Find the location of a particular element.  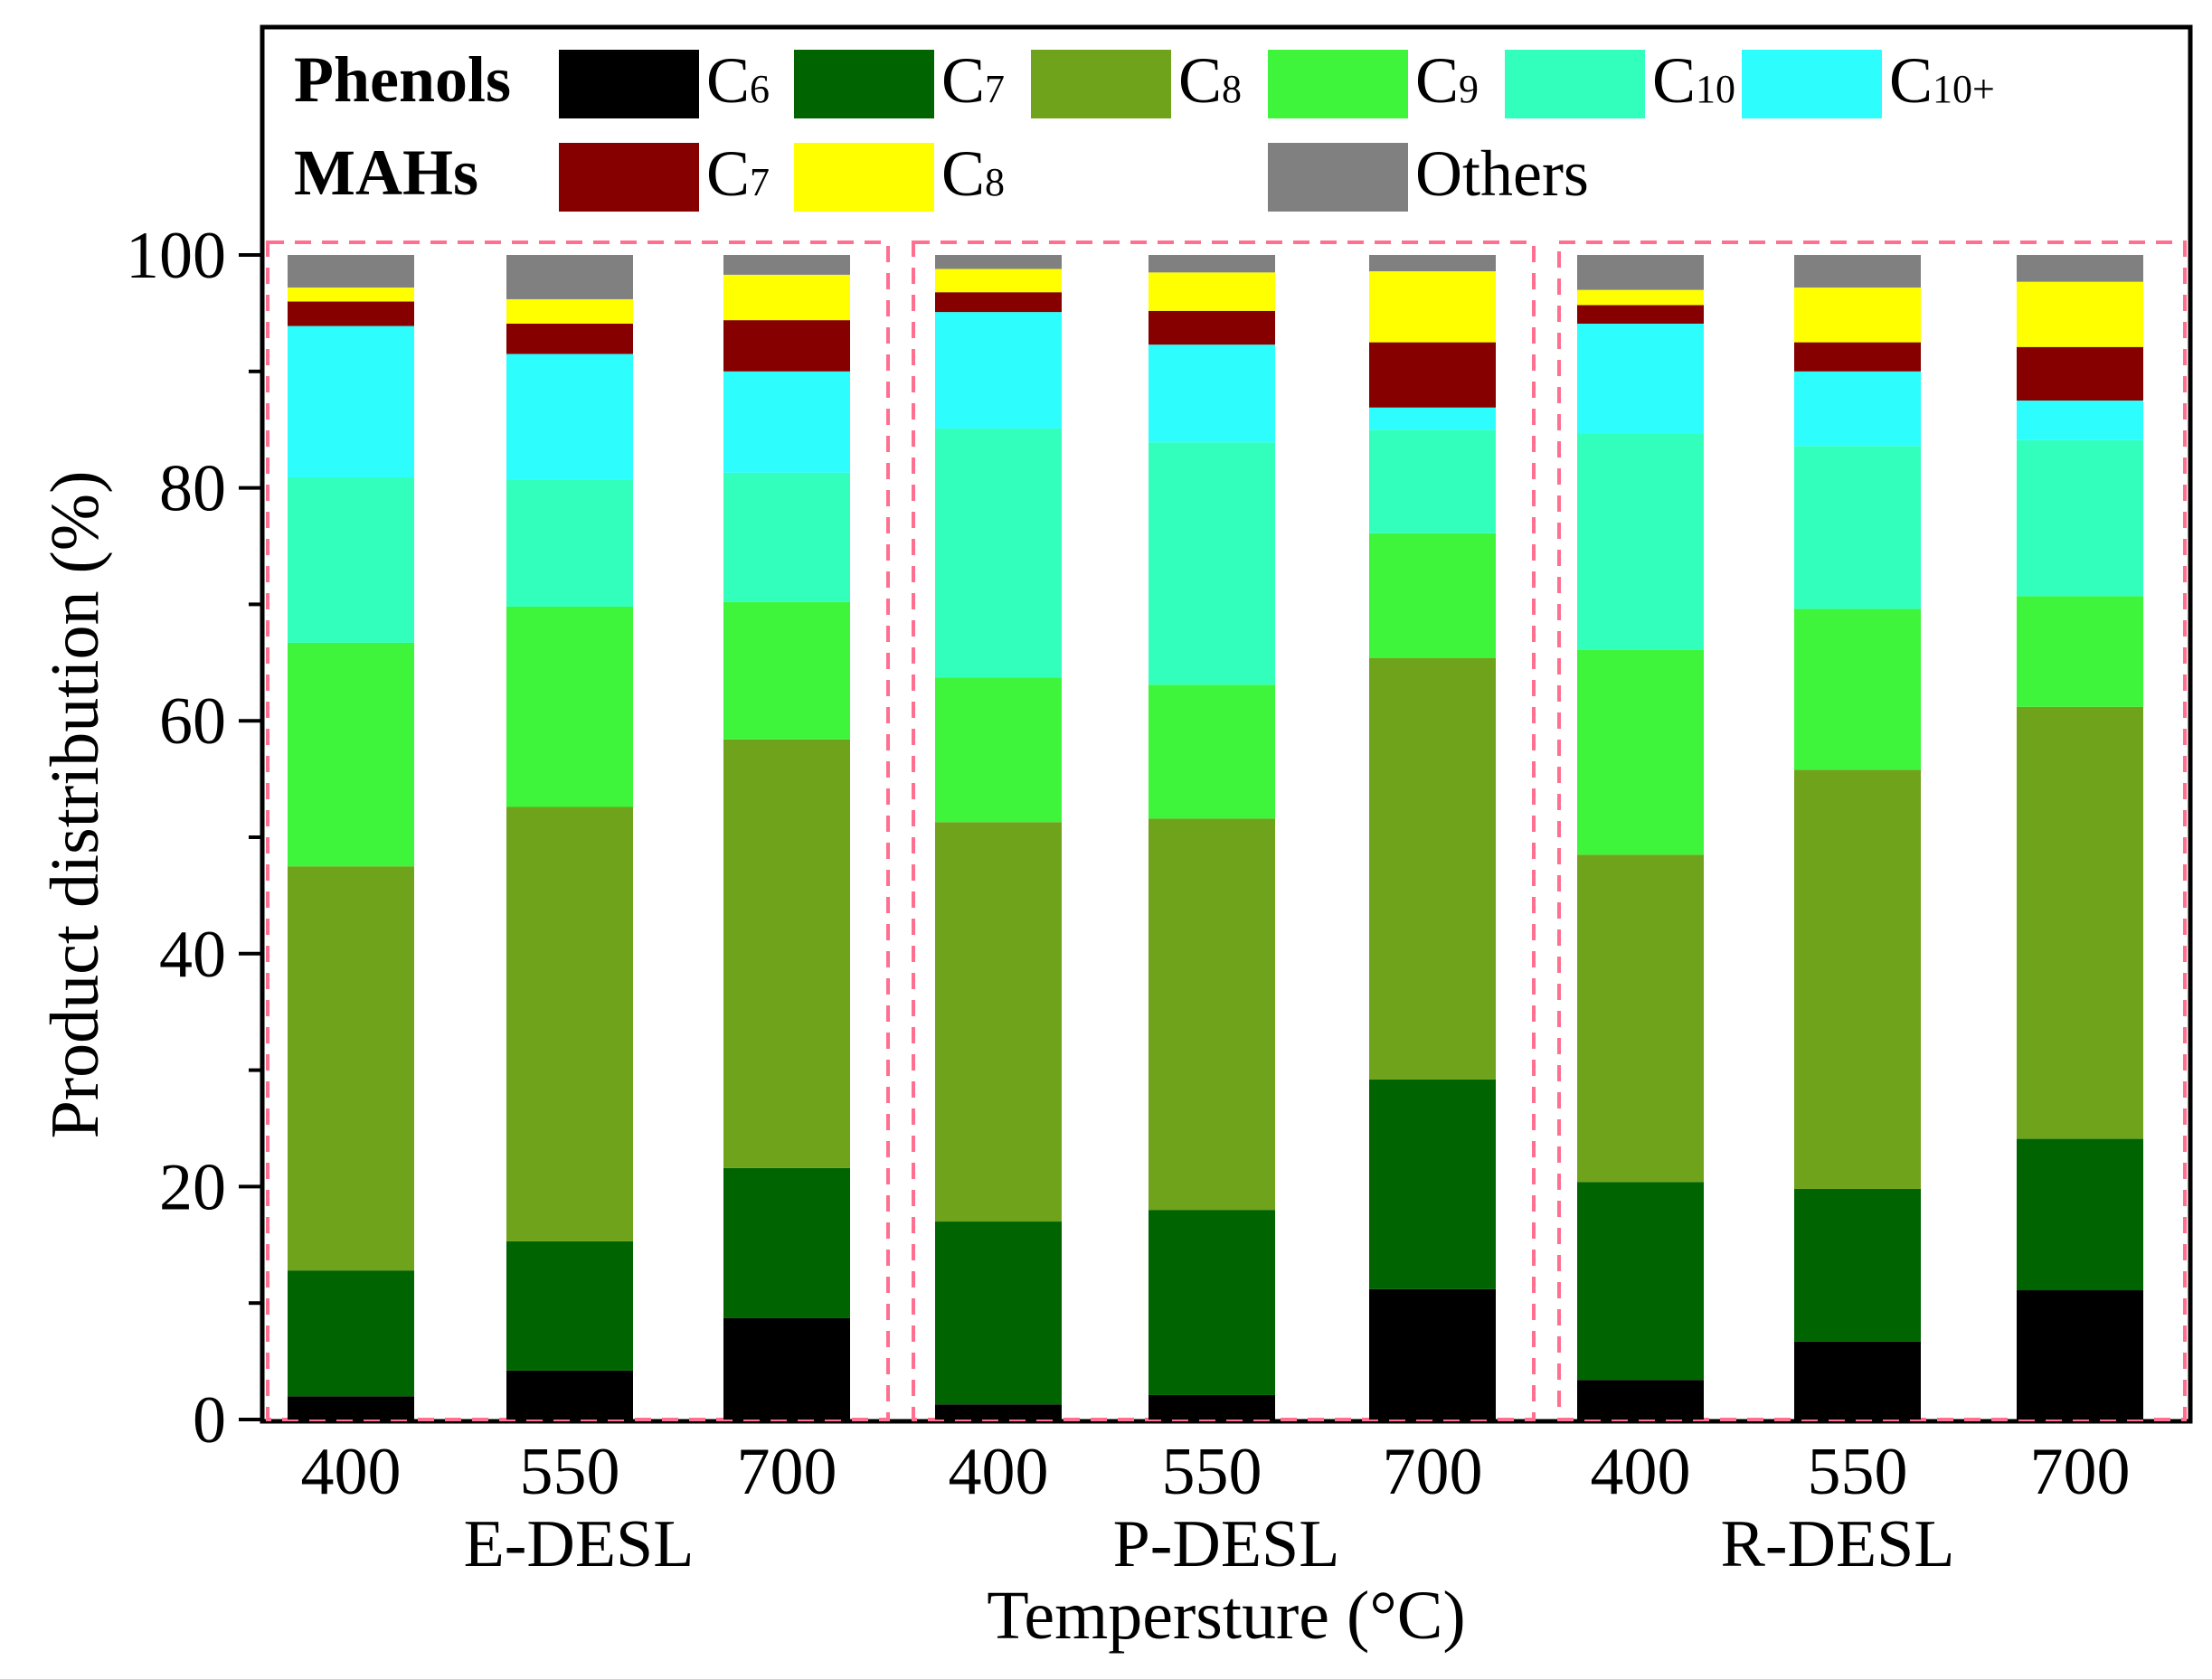

bar-segment-phenols-c10--3 is located at coordinates (998, 370).